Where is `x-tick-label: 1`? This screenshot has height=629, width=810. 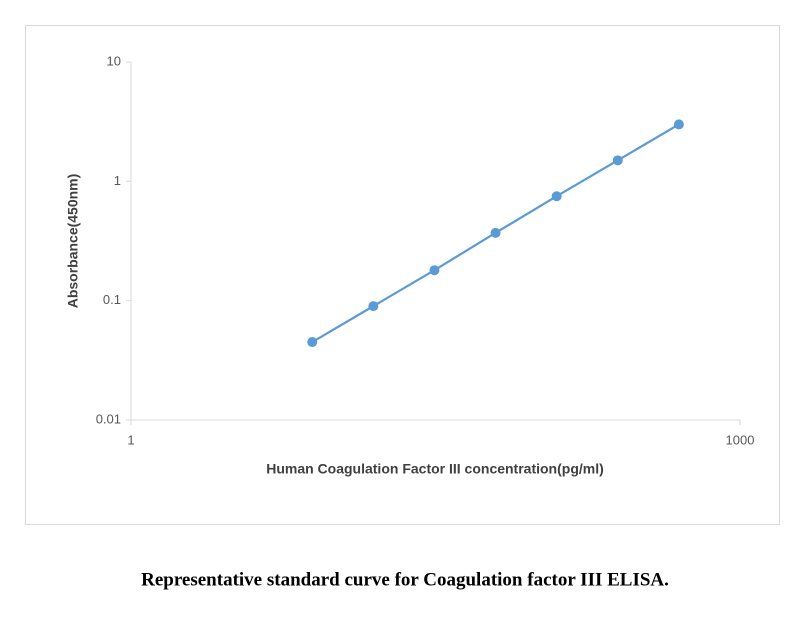 x-tick-label: 1 is located at coordinates (130, 439).